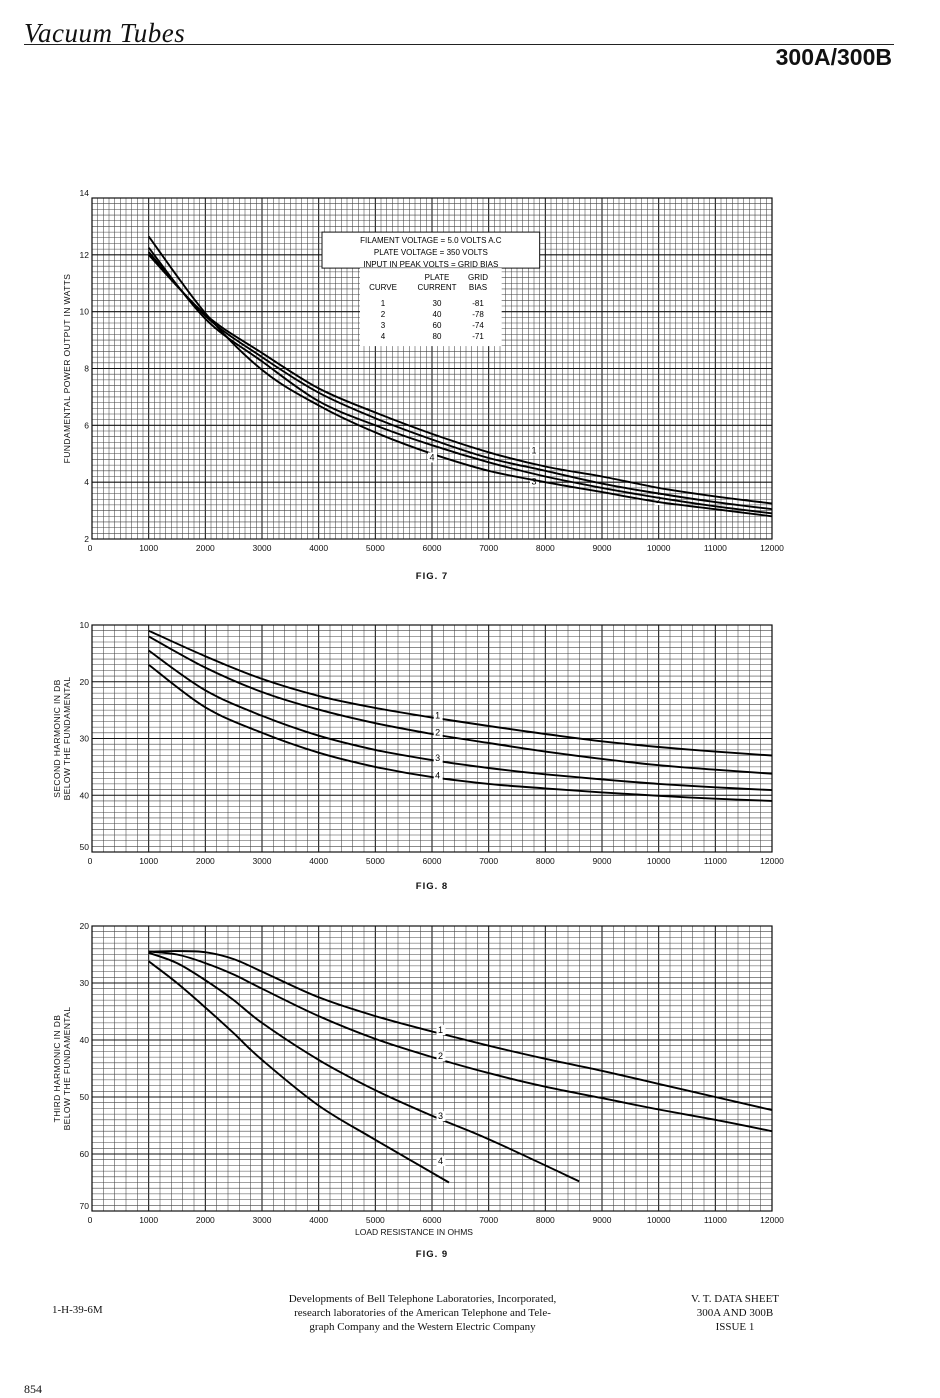 The height and width of the screenshot is (1398, 940). I want to click on x-tick-label: 3000, so click(262, 548).